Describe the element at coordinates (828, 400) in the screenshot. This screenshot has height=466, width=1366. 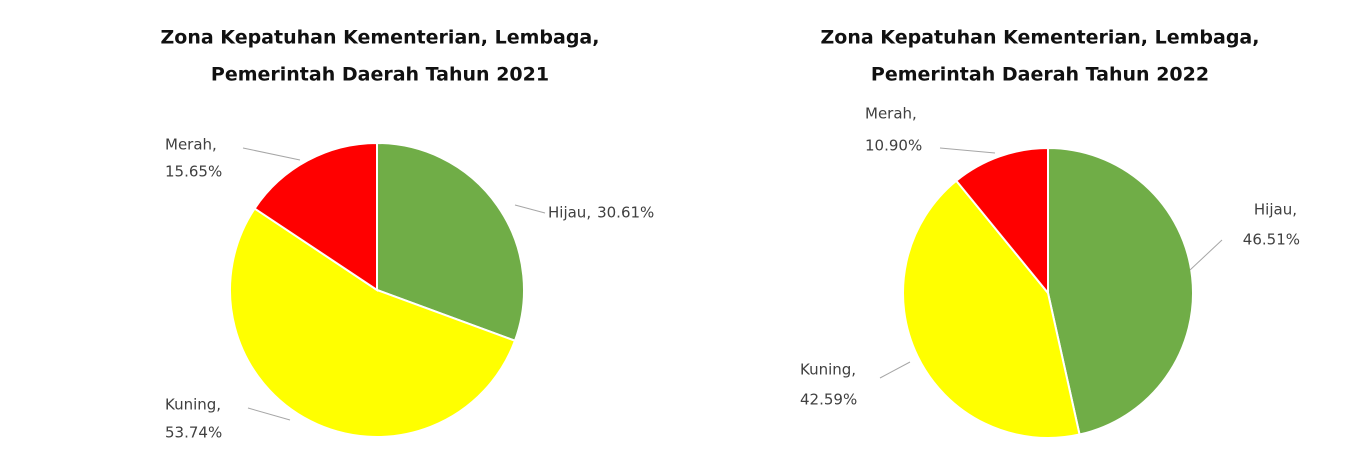
I see `data-label-value: 42.59%` at that location.